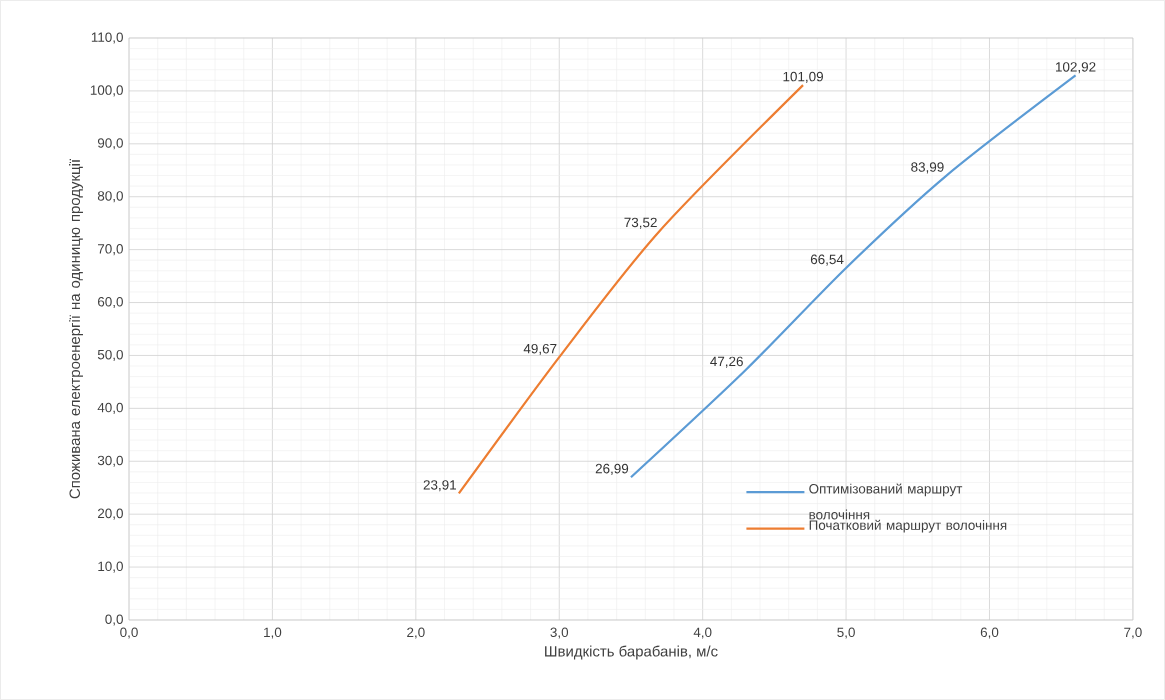  I want to click on y-tick-label: 70,0, so click(110, 250).